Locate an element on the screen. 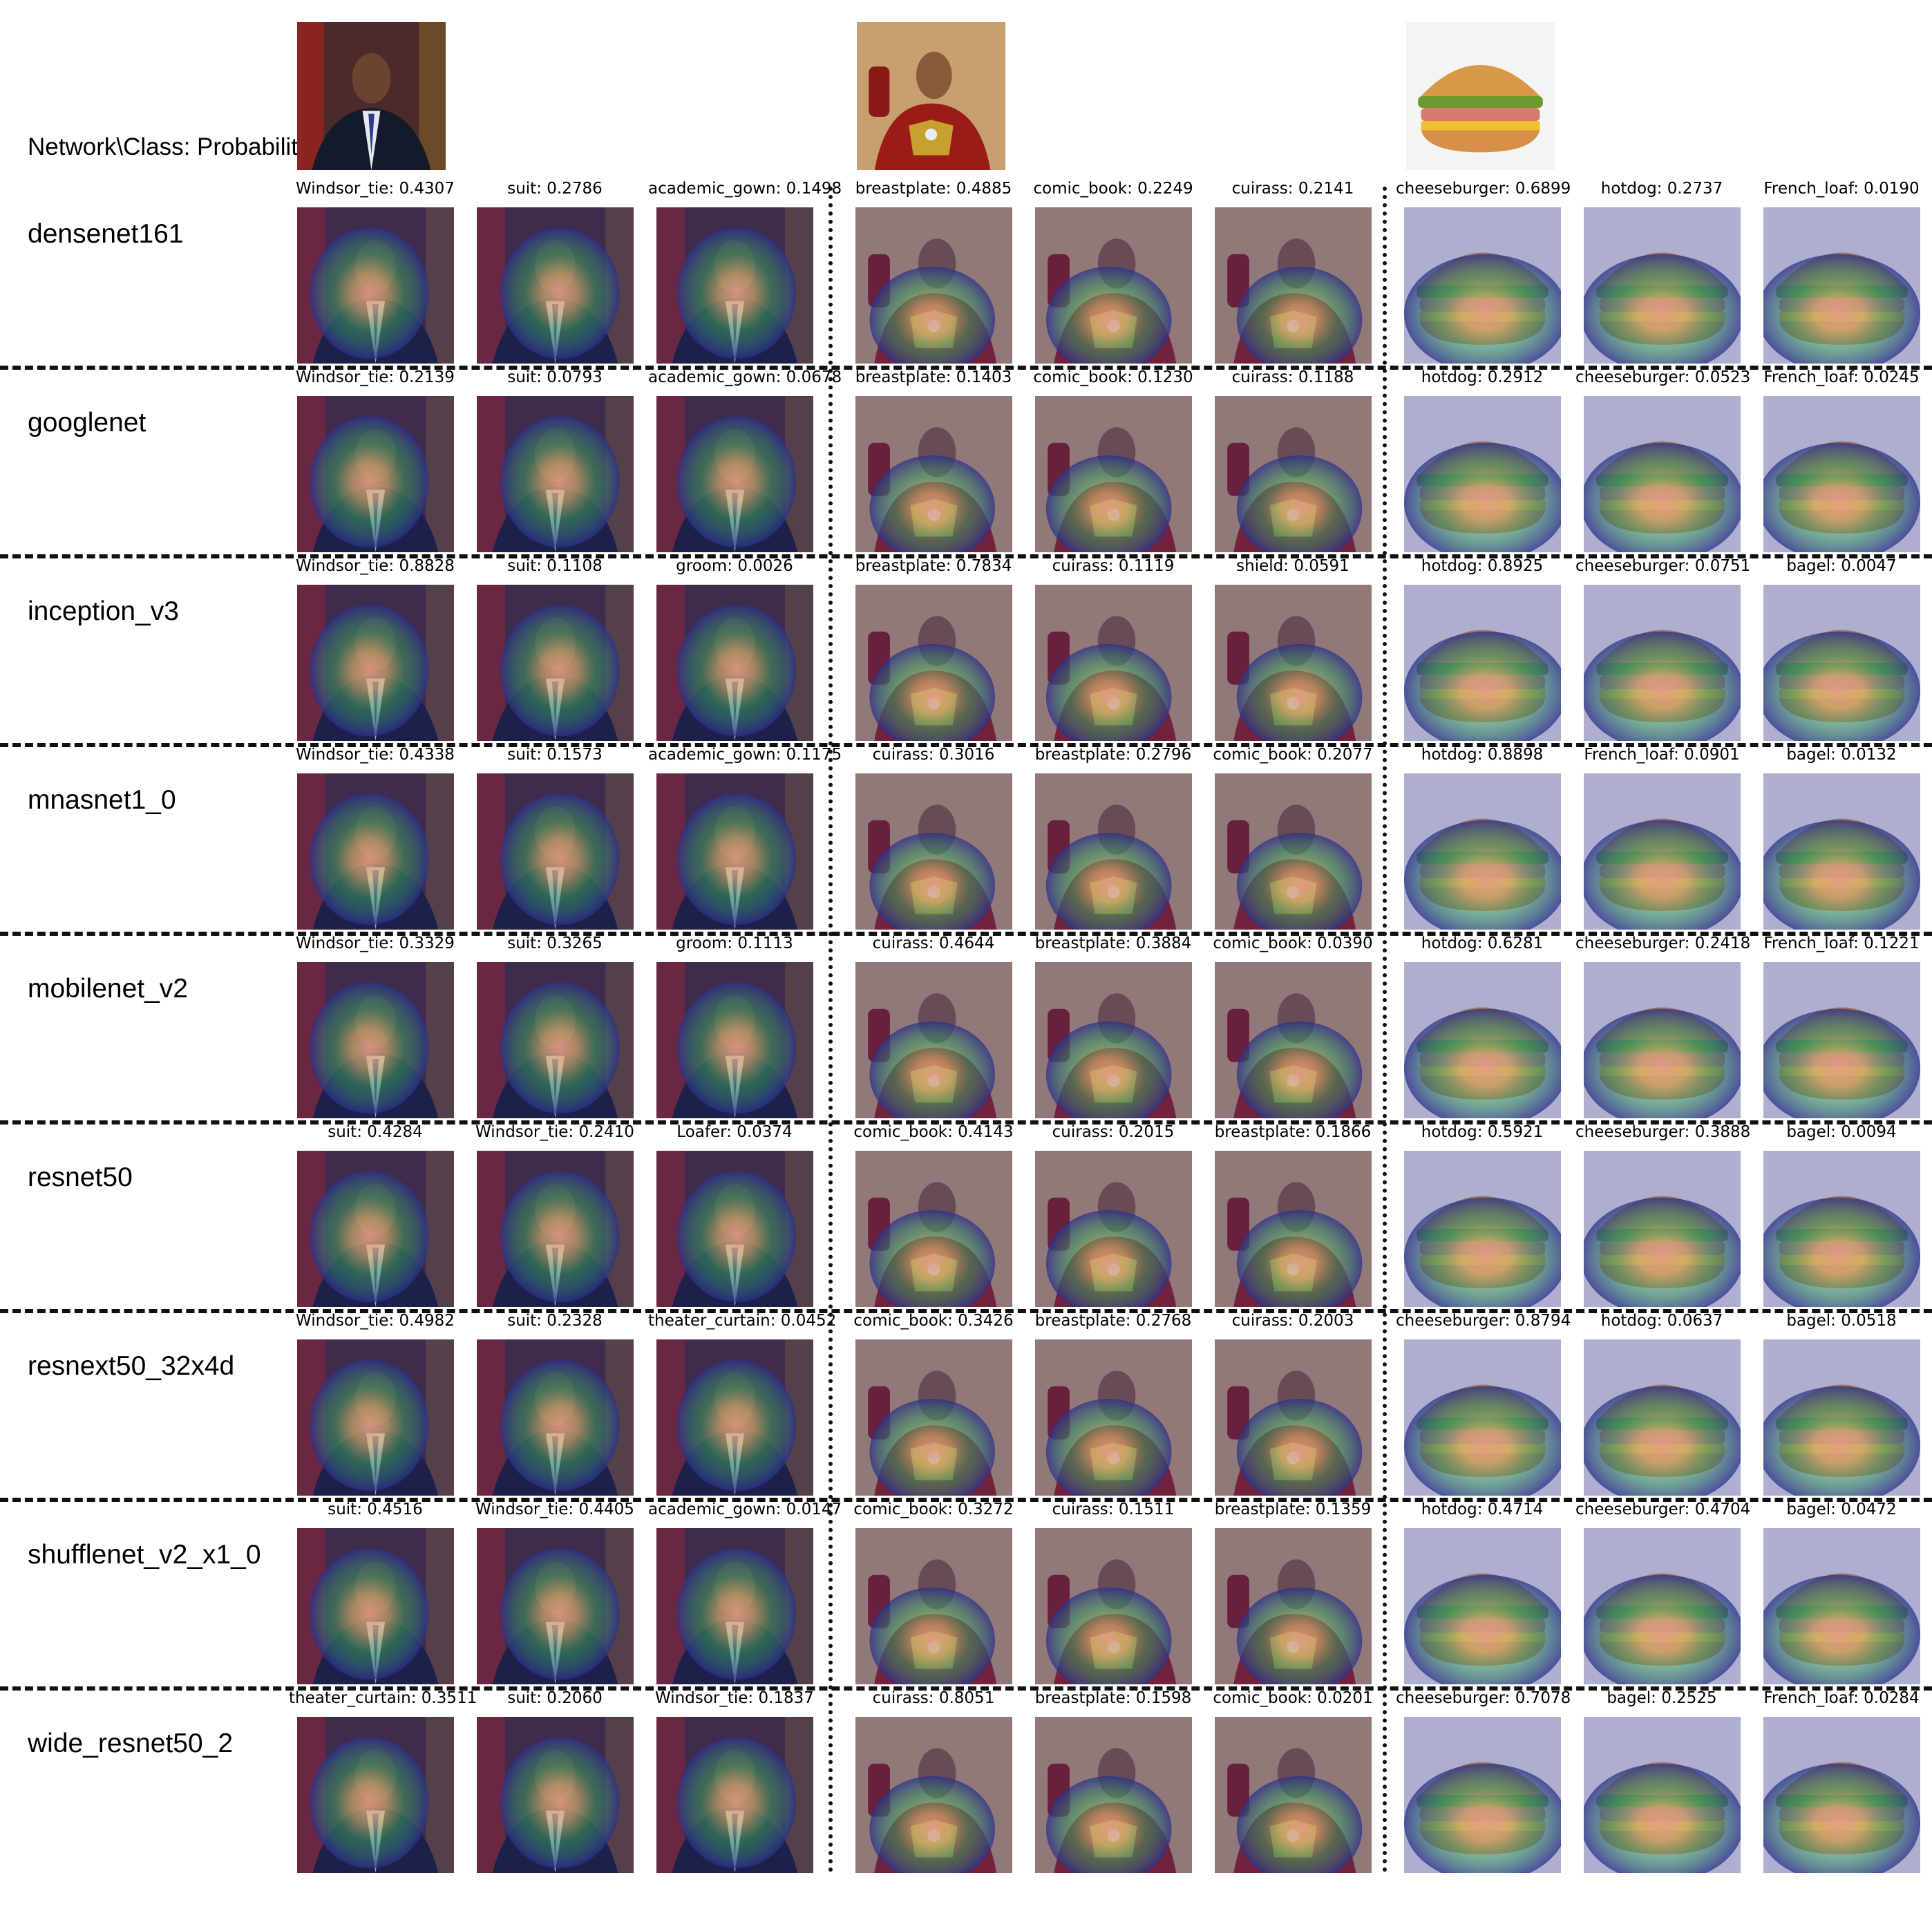 This screenshot has height=1929, width=1932. class-probability-caption: comic_book: 0.3272 is located at coordinates (933, 1509).